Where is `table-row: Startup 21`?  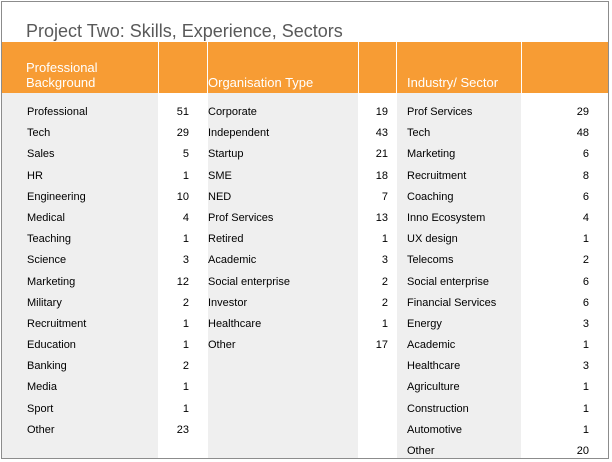 table-row: Startup 21 is located at coordinates (298, 147).